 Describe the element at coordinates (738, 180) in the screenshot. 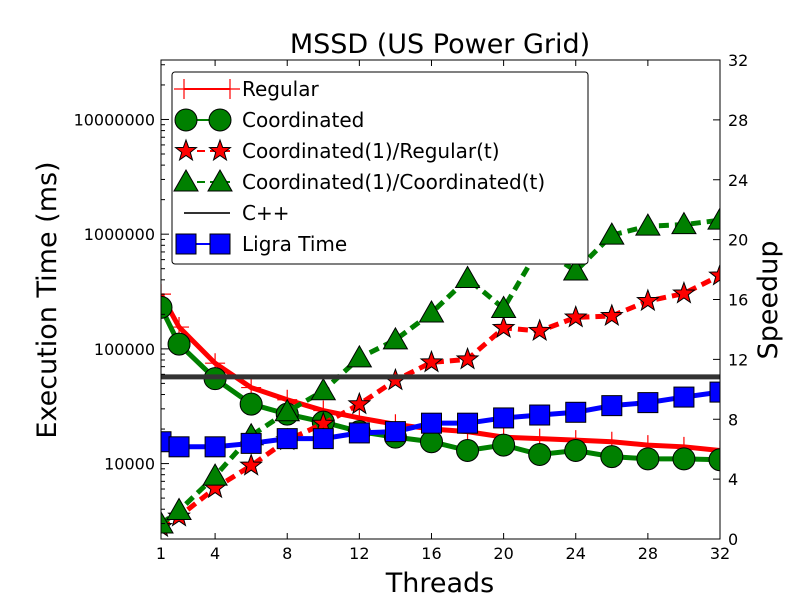

I see `y-right-tick-label: 24` at that location.